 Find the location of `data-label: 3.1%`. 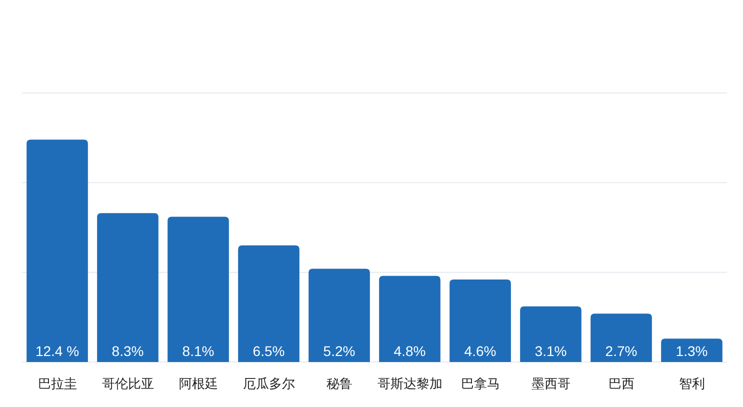

data-label: 3.1% is located at coordinates (550, 351).